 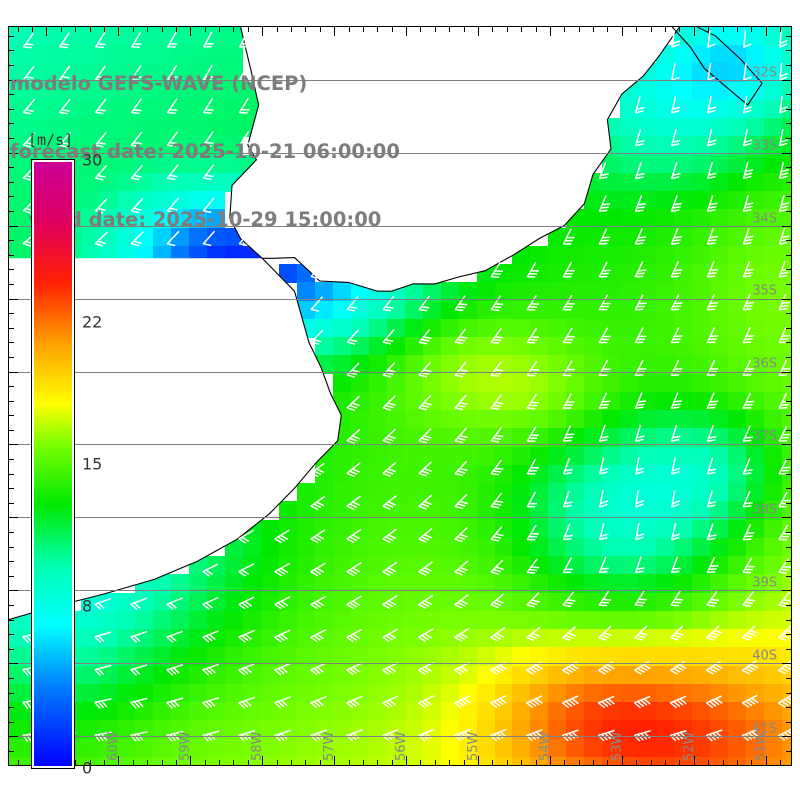 What do you see at coordinates (764, 73) in the screenshot?
I see `latitude-label-32S: 32S` at bounding box center [764, 73].